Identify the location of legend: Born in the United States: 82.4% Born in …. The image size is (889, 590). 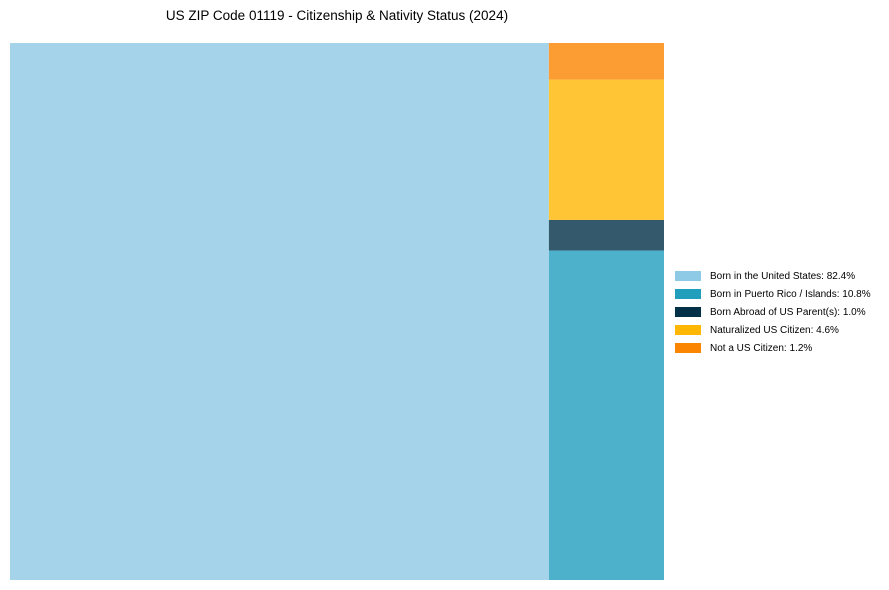
(773, 312).